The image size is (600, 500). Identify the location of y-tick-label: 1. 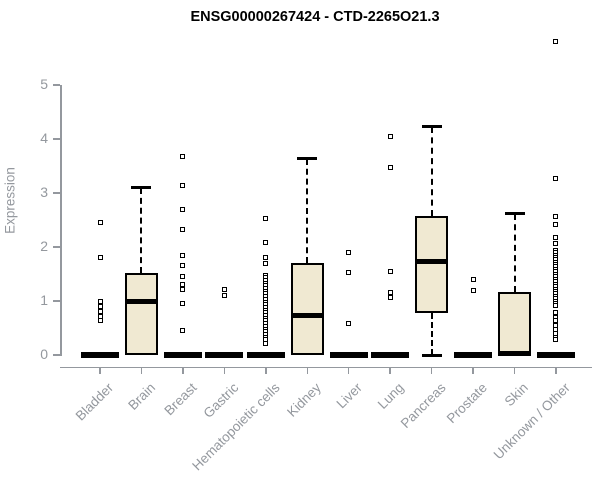
(44, 300).